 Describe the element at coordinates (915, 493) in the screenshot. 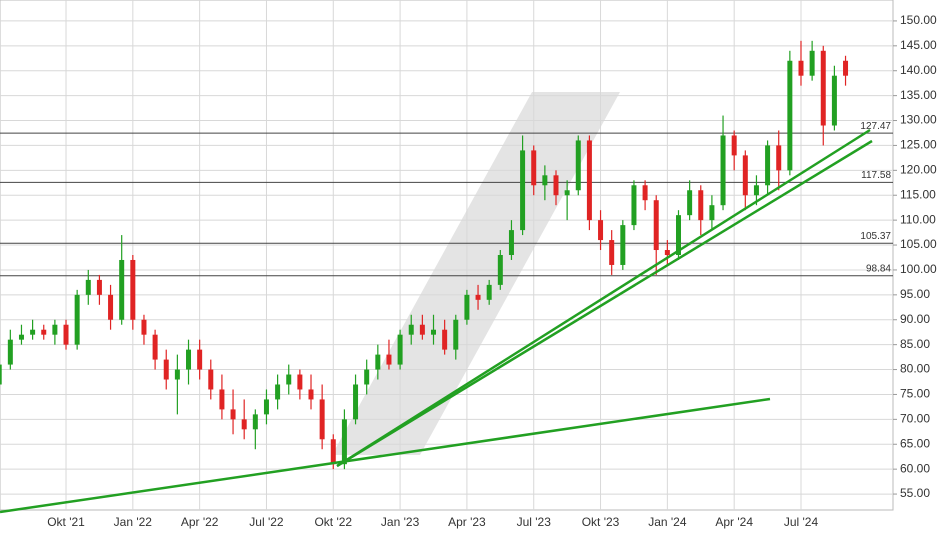

I see `y-tick-label: 55.00` at that location.